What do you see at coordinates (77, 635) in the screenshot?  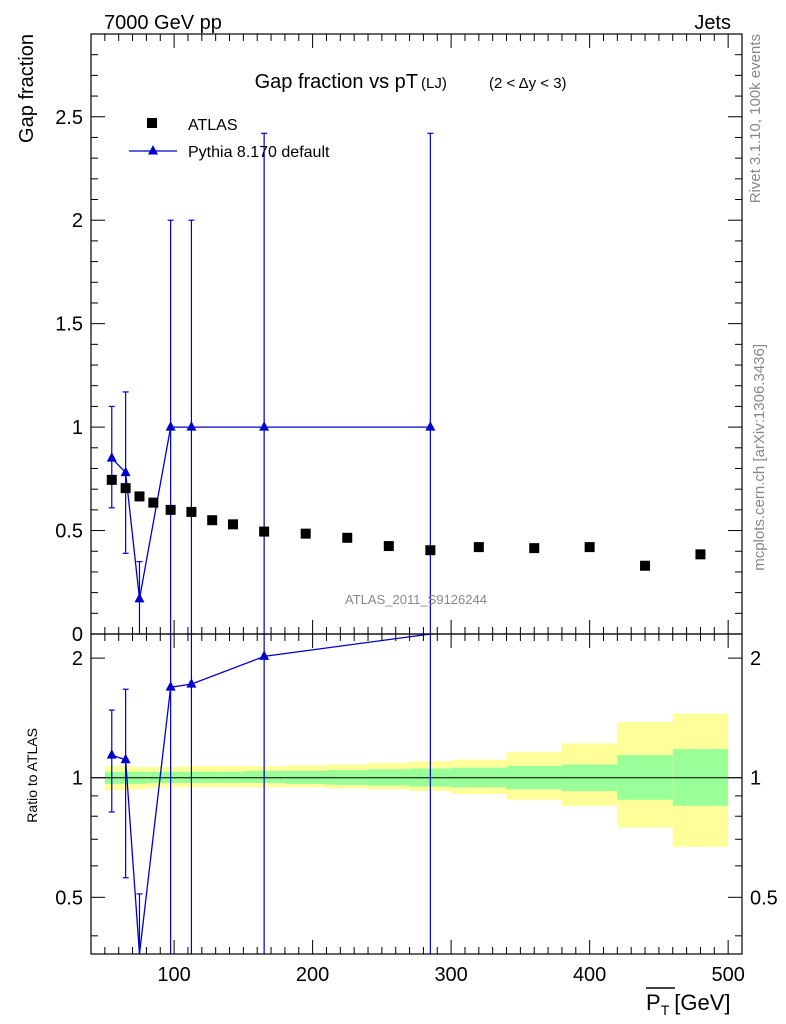 I see `main-y-tick-label: 0` at bounding box center [77, 635].